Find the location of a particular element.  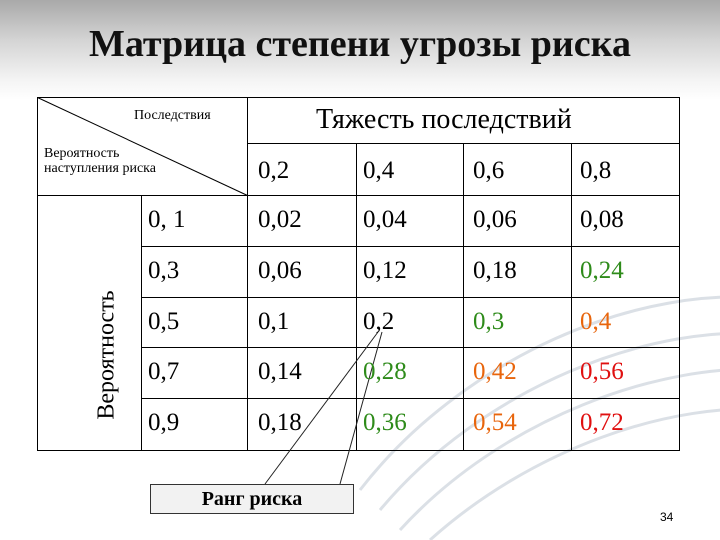

row-probability: 0, 1 is located at coordinates (167, 219).